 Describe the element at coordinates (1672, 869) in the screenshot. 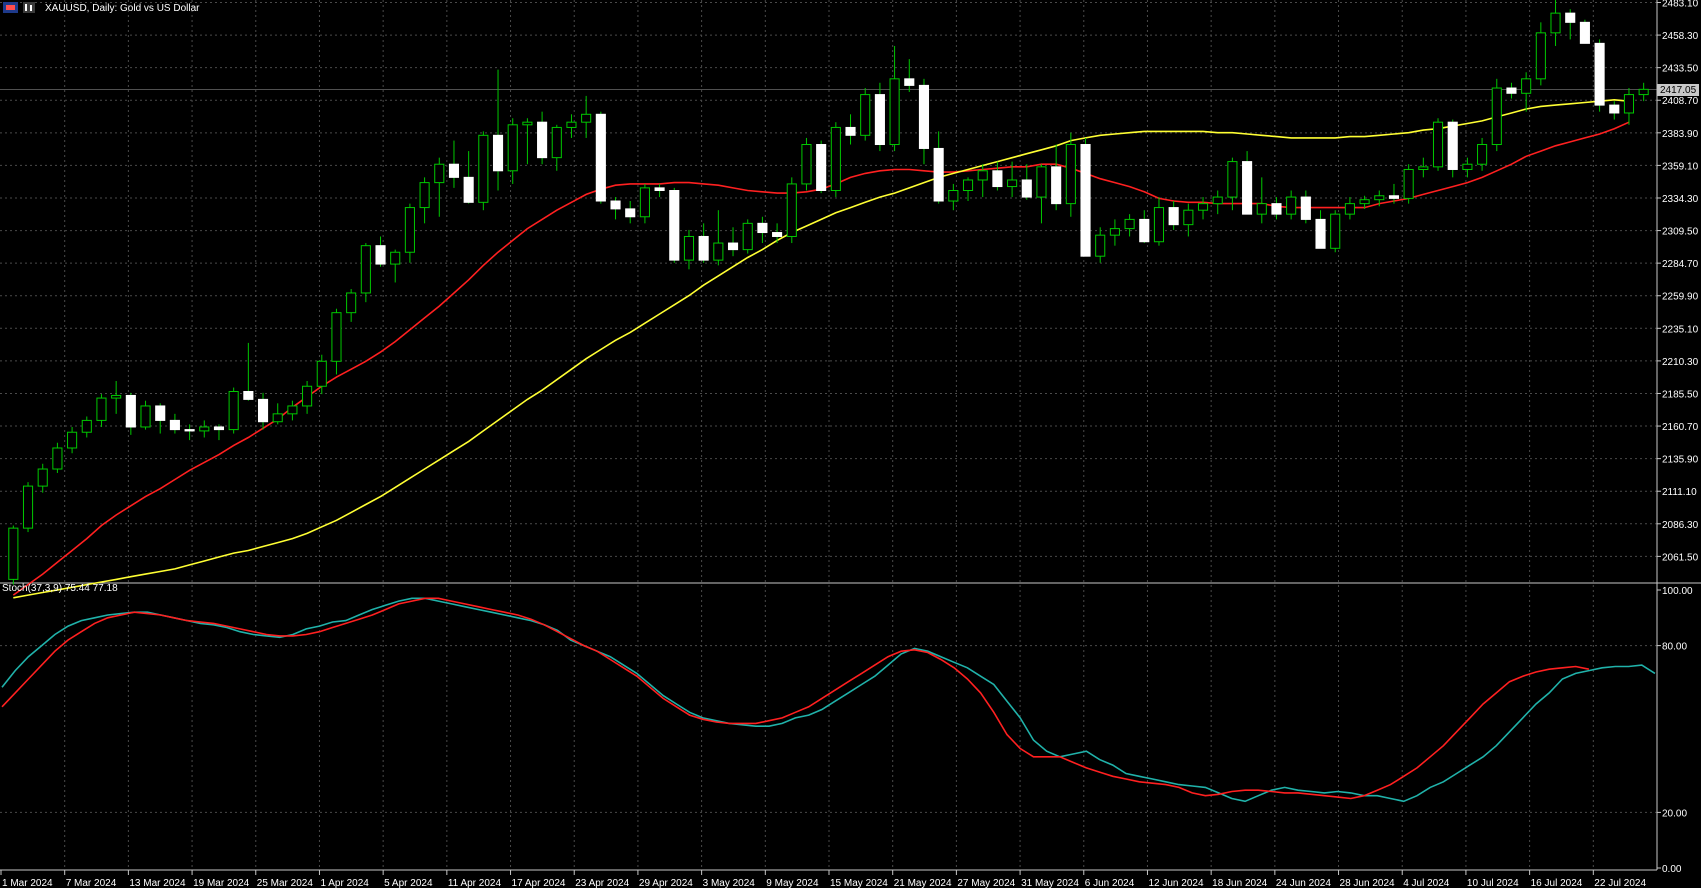

I see `stoch-tick-label: 0.00` at that location.